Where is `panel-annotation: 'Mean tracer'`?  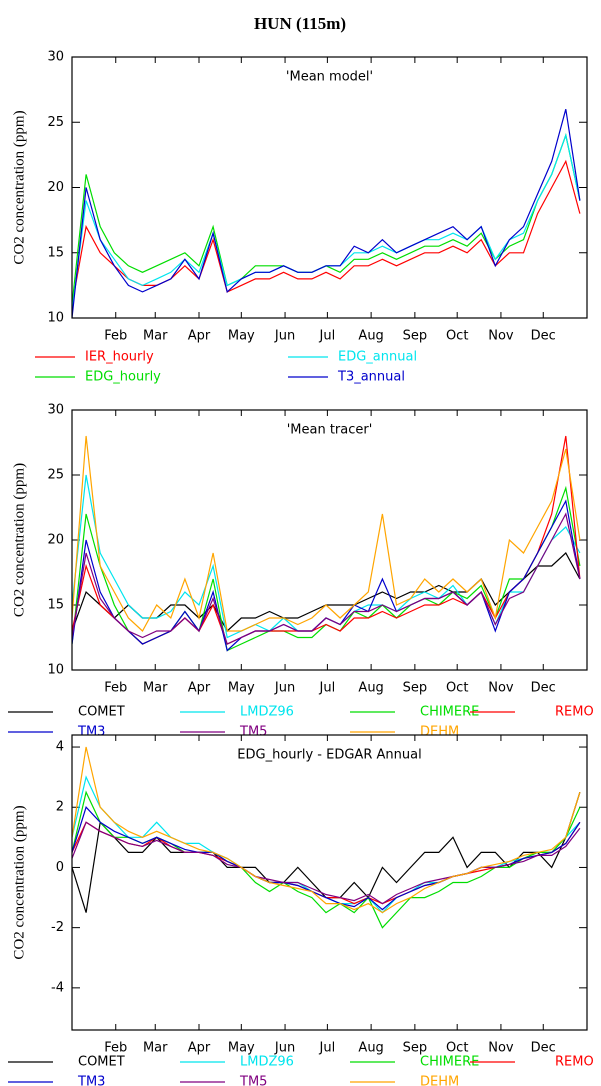
panel-annotation: 'Mean tracer' is located at coordinates (330, 430).